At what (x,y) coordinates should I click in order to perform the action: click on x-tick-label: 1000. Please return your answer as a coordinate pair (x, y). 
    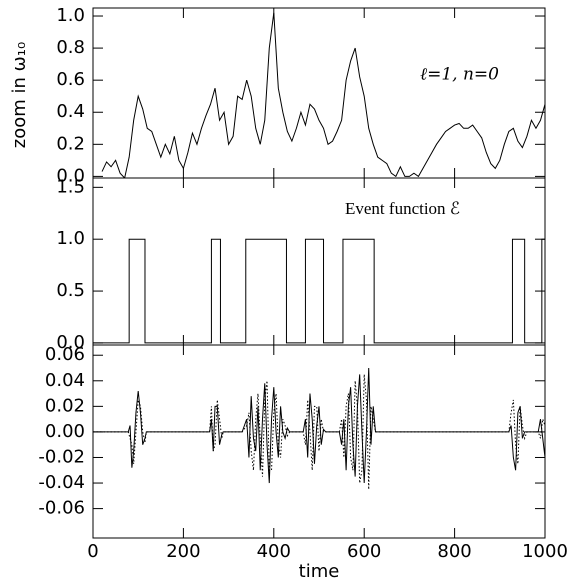
    Looking at the image, I should click on (545, 551).